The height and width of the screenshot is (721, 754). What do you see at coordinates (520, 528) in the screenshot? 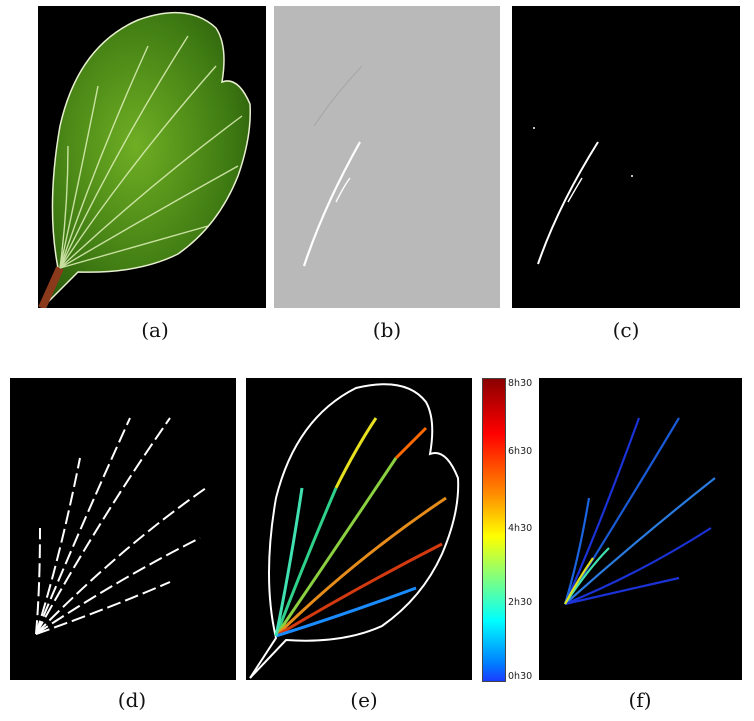
I see `colorbar-label-4h30: 4h30` at bounding box center [520, 528].